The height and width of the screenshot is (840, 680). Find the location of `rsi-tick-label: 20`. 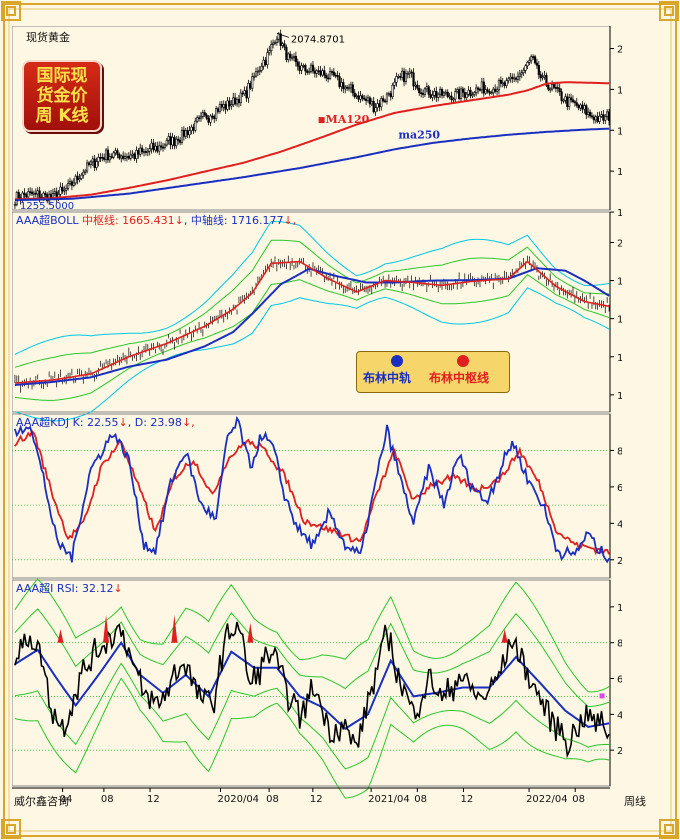

rsi-tick-label: 20 is located at coordinates (619, 751).